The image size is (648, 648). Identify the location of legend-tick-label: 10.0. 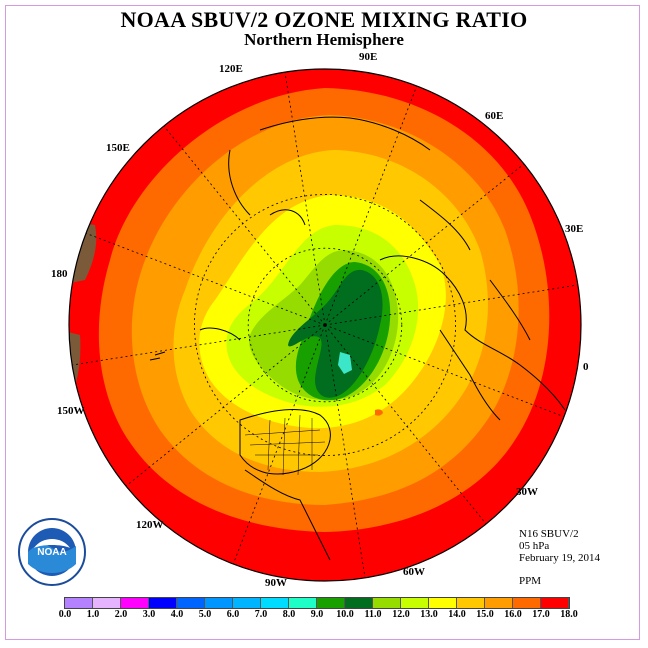
(345, 614).